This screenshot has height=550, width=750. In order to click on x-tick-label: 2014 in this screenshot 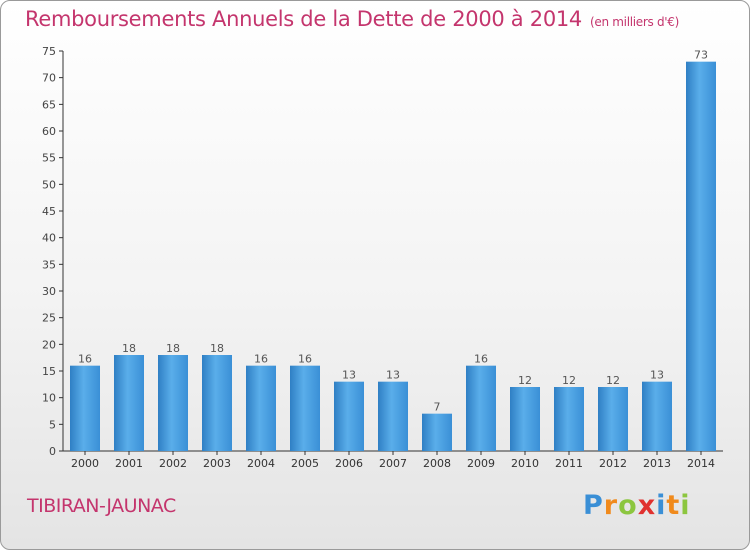, I will do `click(701, 463)`.